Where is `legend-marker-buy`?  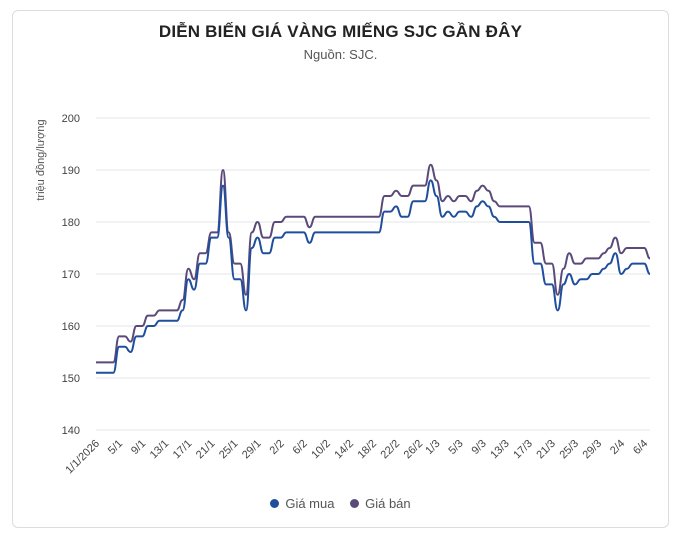 legend-marker-buy is located at coordinates (275, 503).